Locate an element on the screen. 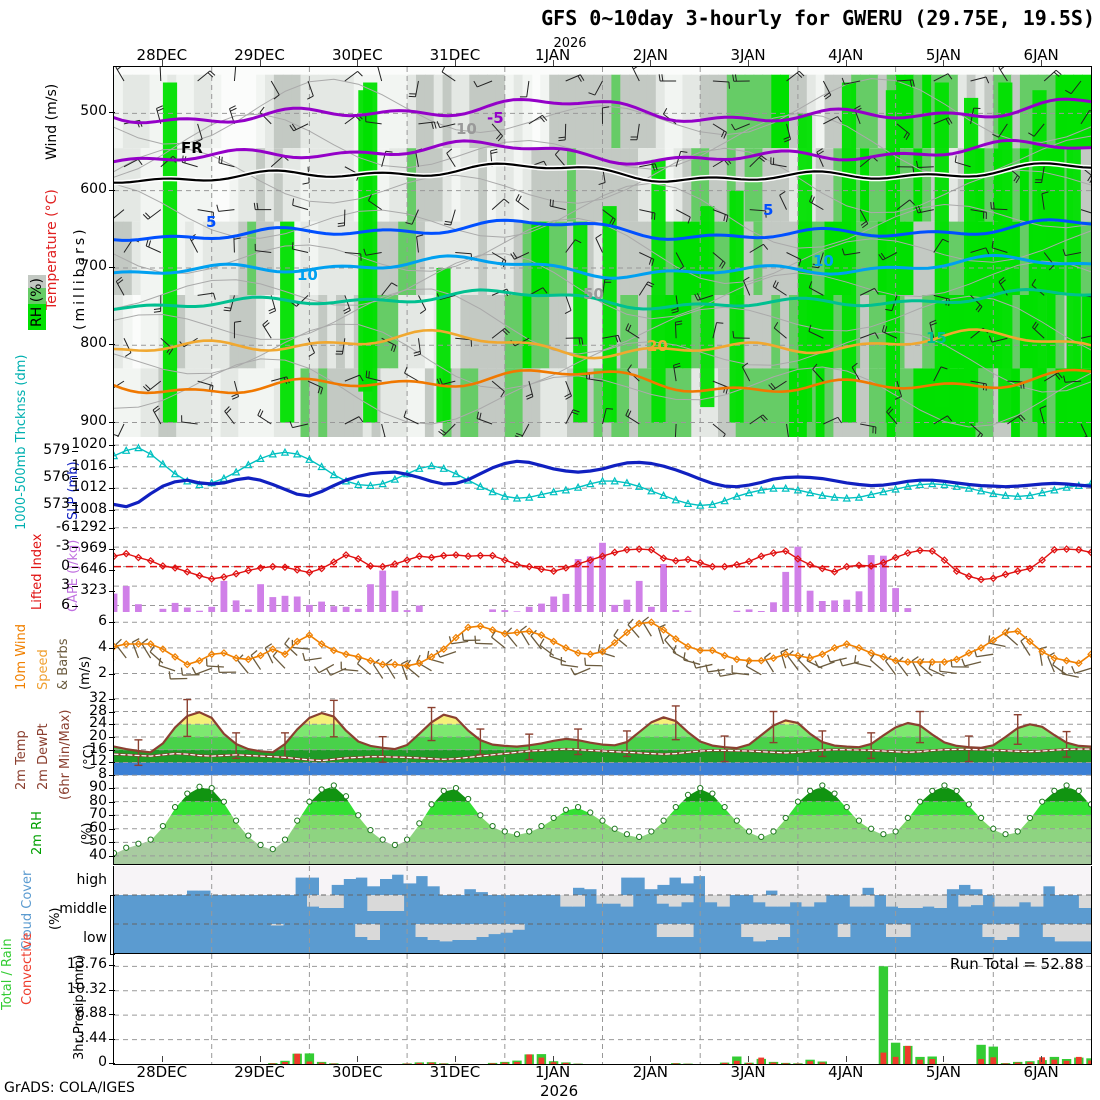 This screenshot has width=1100, height=1100. time-label-bottom-3jan: 3JAN is located at coordinates (748, 1072).